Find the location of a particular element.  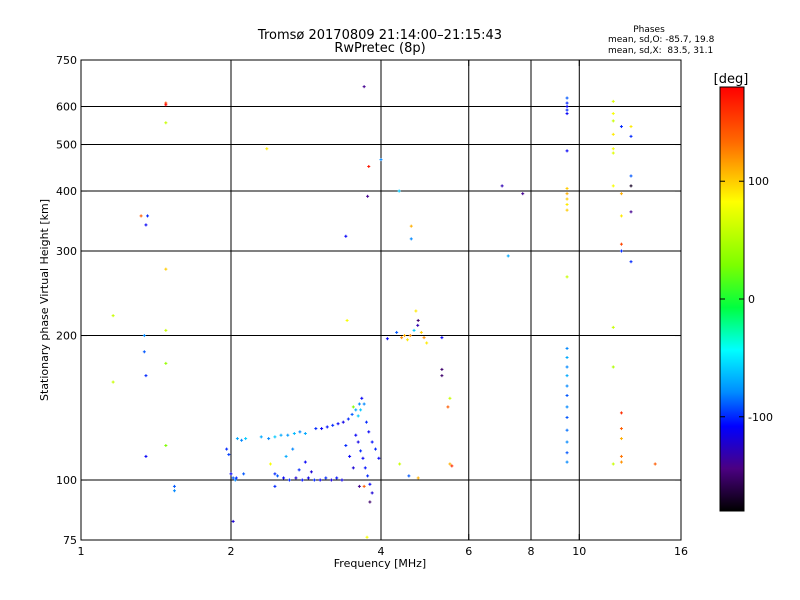

x-tick-label: 2 is located at coordinates (231, 551).